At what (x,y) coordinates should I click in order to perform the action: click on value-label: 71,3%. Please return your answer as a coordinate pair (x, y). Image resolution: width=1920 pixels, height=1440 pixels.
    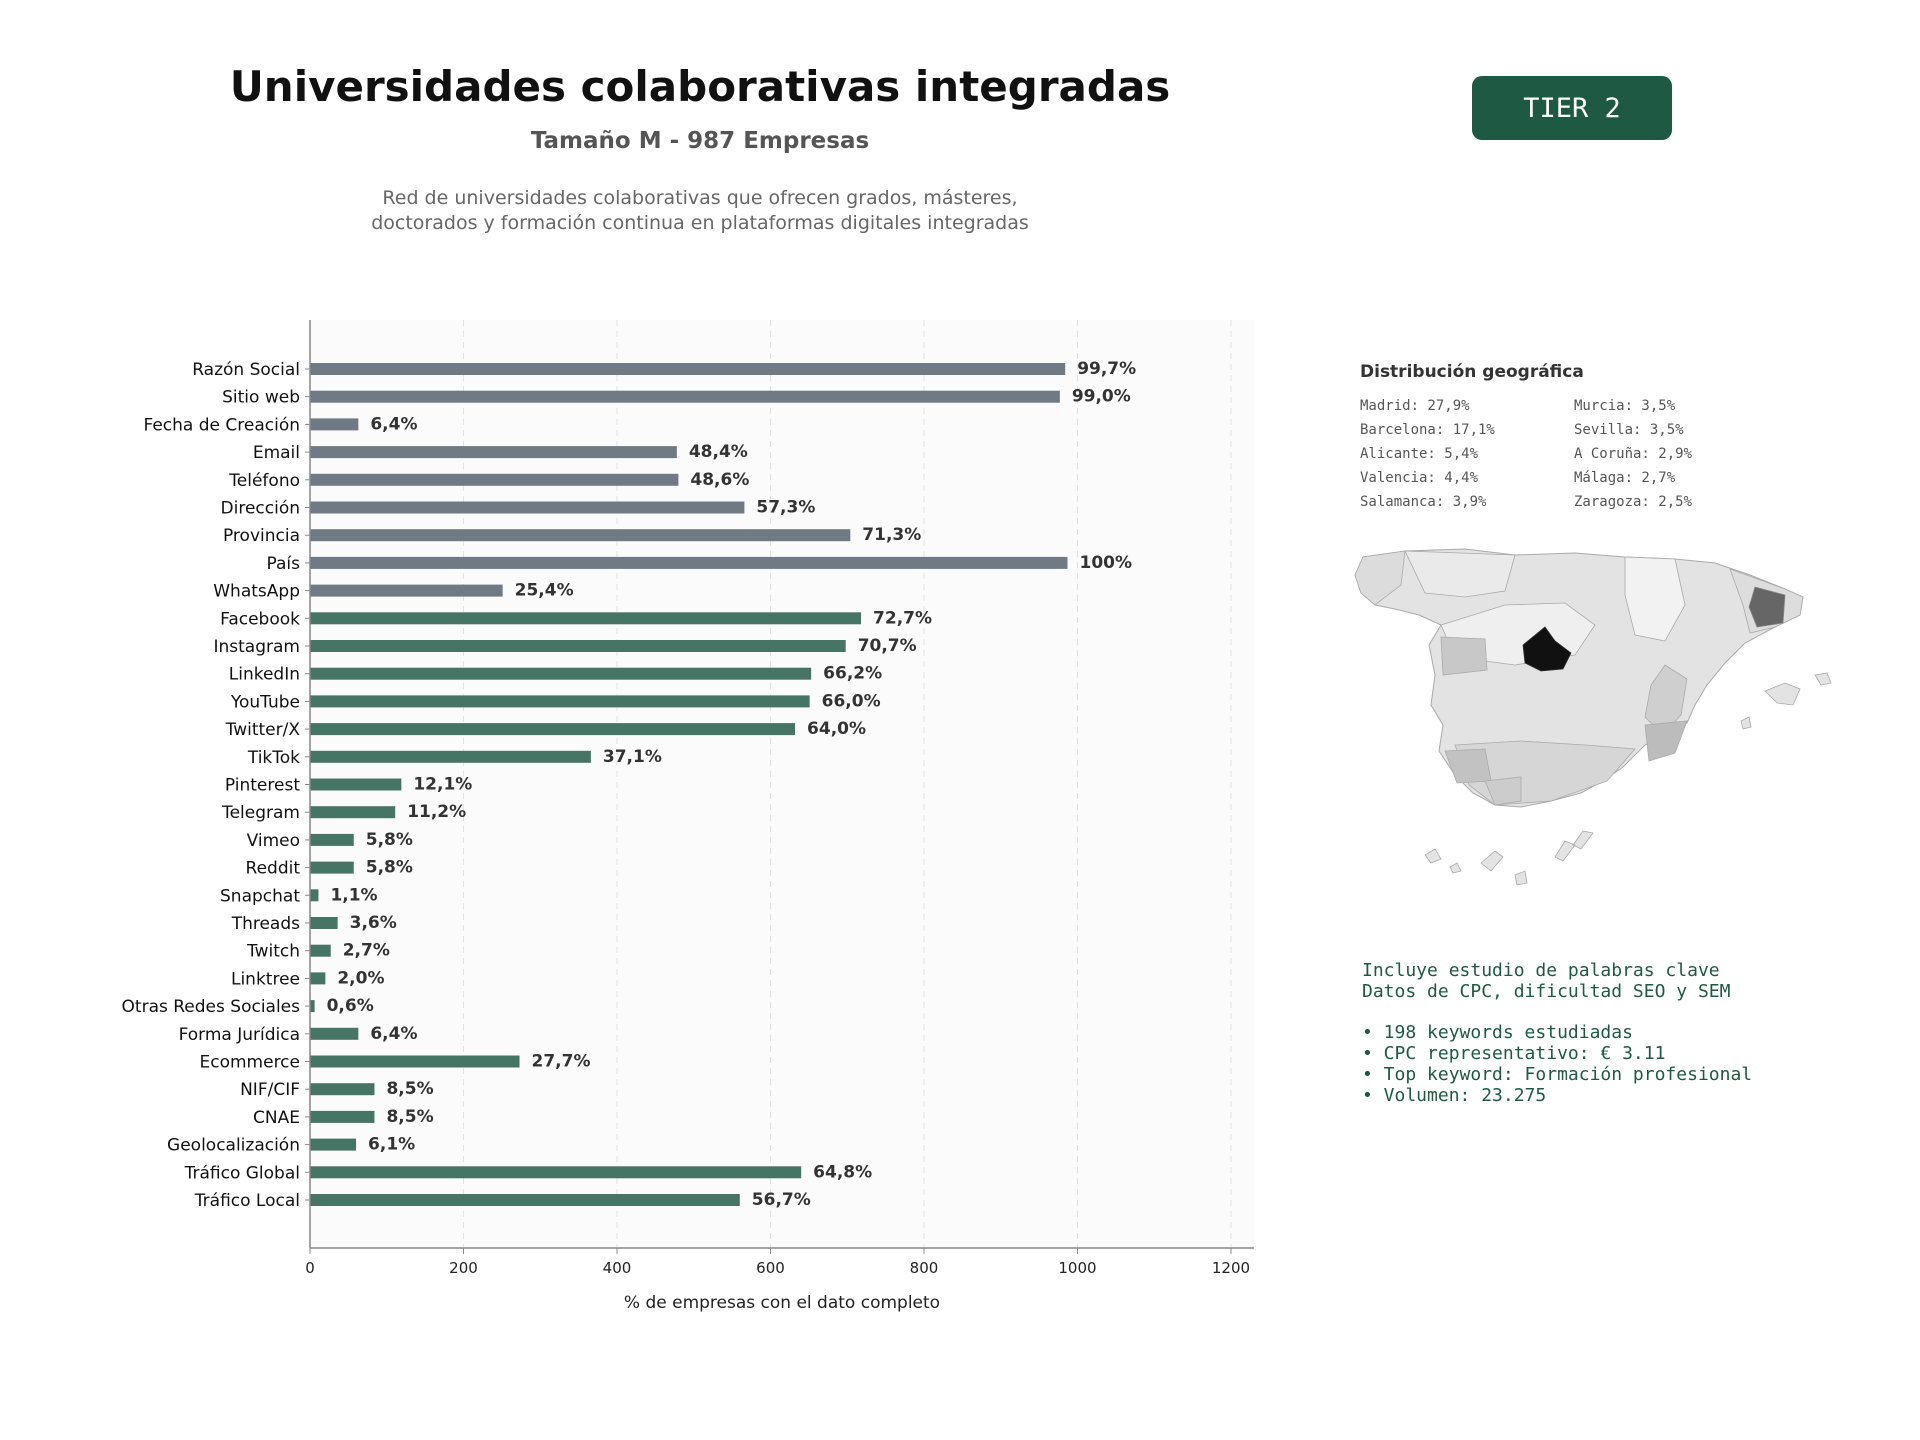
    Looking at the image, I should click on (891, 535).